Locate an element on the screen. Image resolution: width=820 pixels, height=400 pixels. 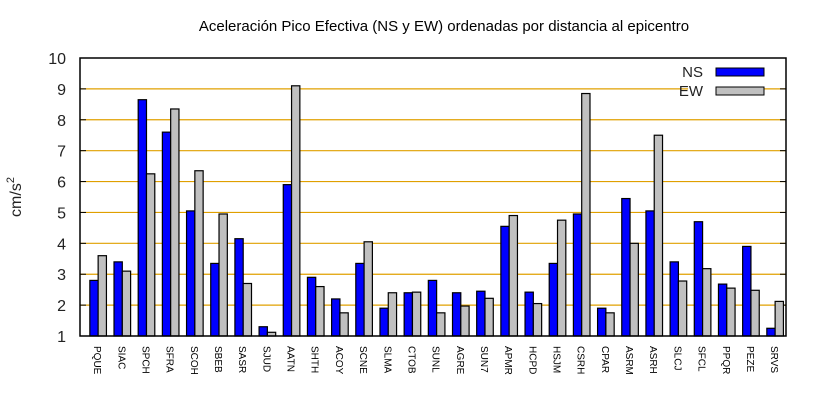
bar-ew-scoh is located at coordinates (199, 253).